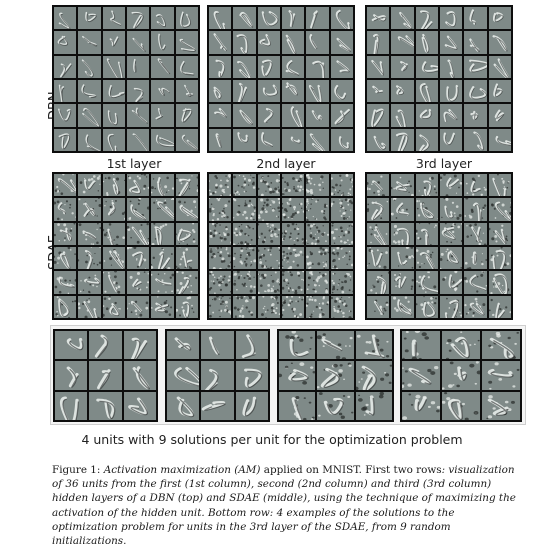 This screenshot has width=544, height=548. What do you see at coordinates (126, 79) in the screenshot?
I see `dbn-layer1-panel` at bounding box center [126, 79].